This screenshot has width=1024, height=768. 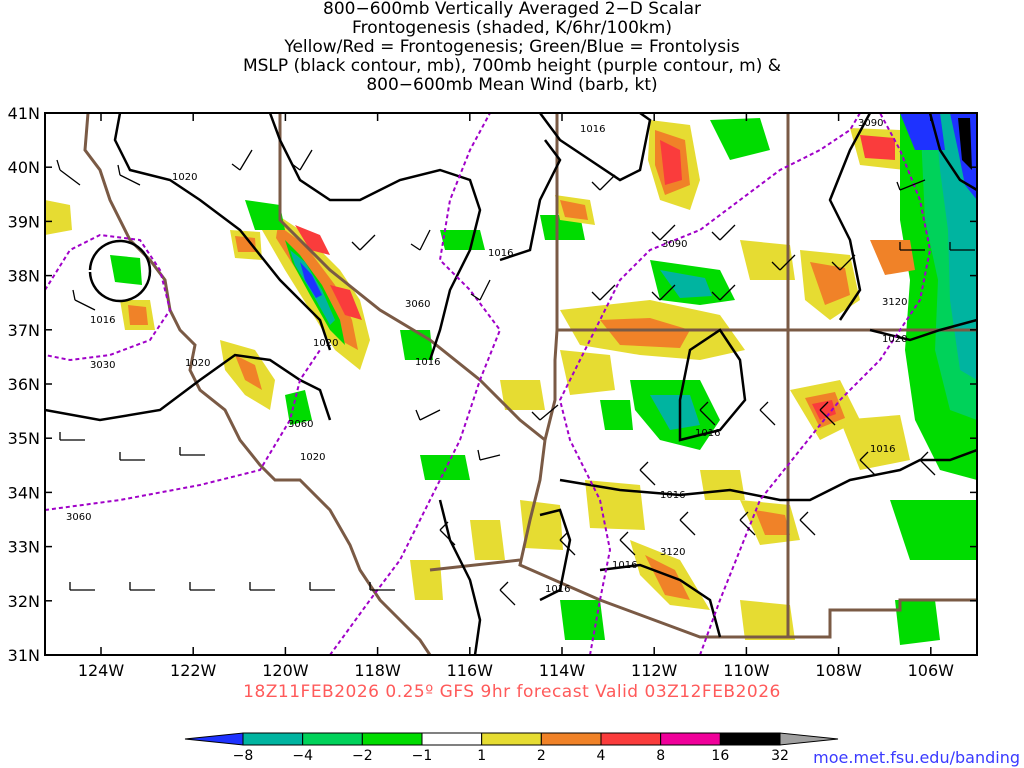 What do you see at coordinates (838, 670) in the screenshot?
I see `lon-label: 108W` at bounding box center [838, 670].